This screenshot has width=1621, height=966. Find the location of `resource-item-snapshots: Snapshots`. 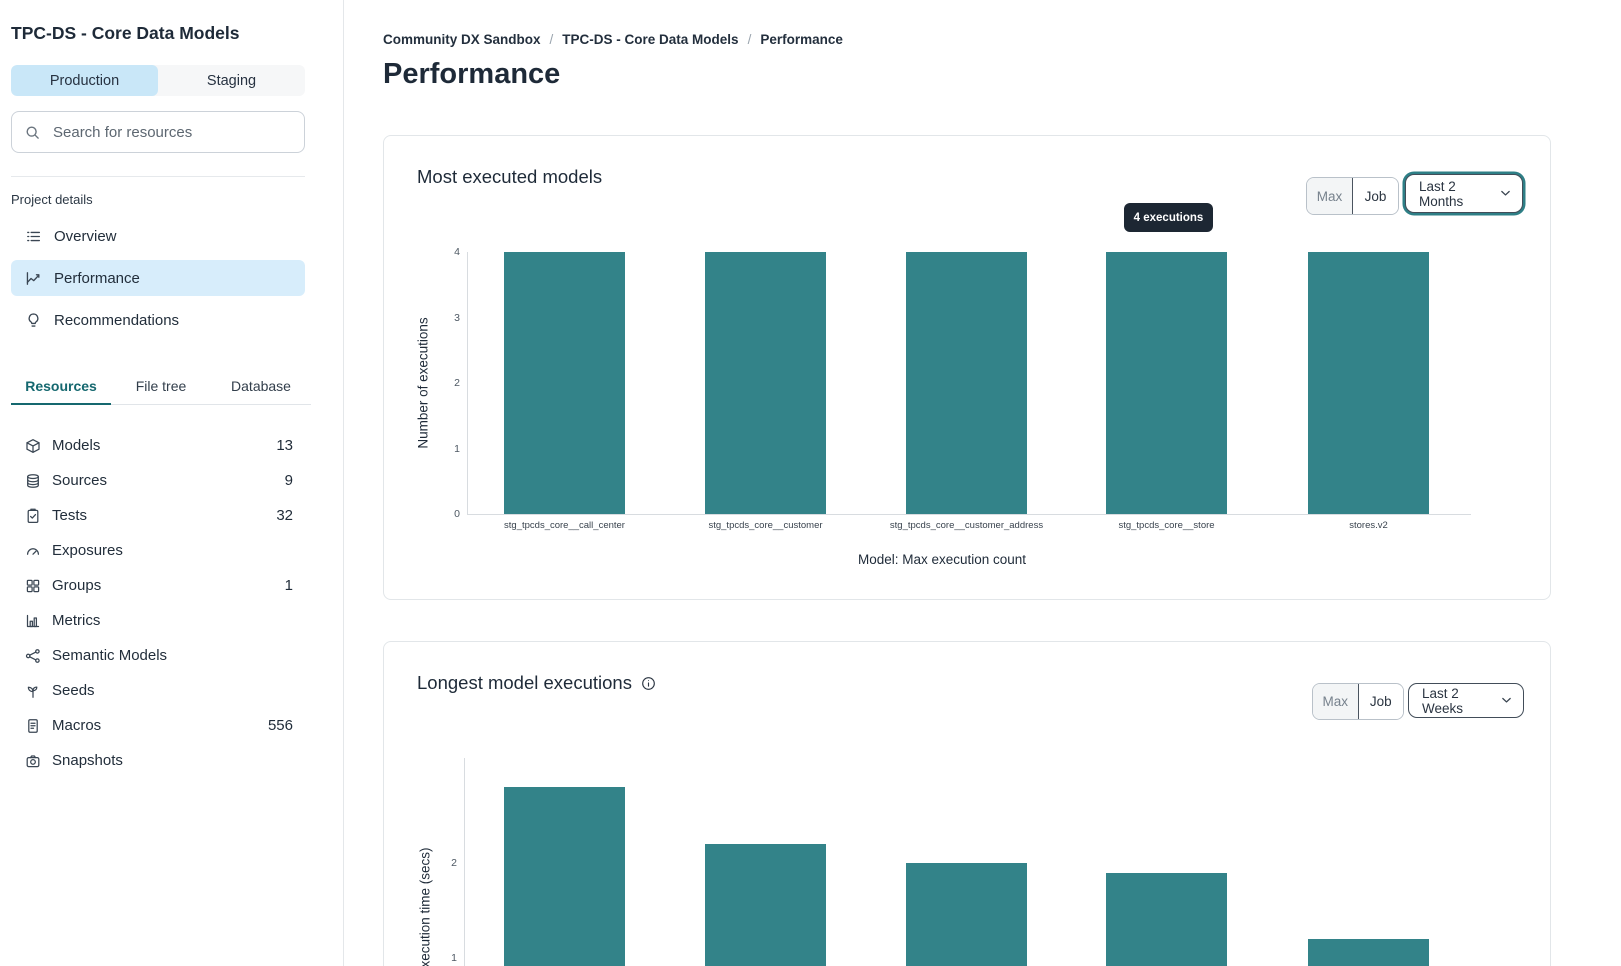

resource-item-snapshots: Snapshots is located at coordinates (152, 760).